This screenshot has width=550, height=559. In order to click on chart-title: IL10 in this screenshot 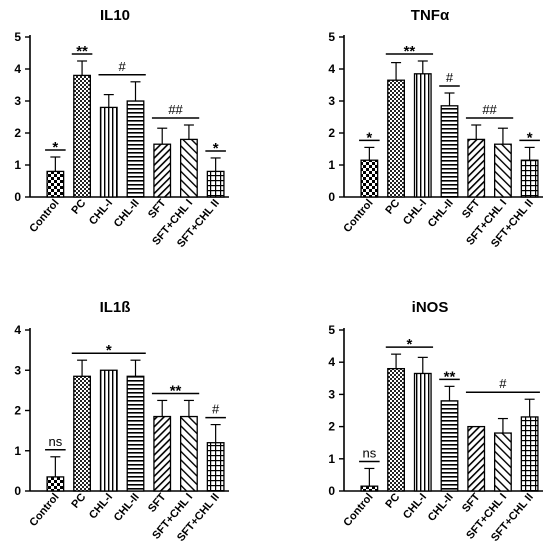, I will do `click(115, 15)`.